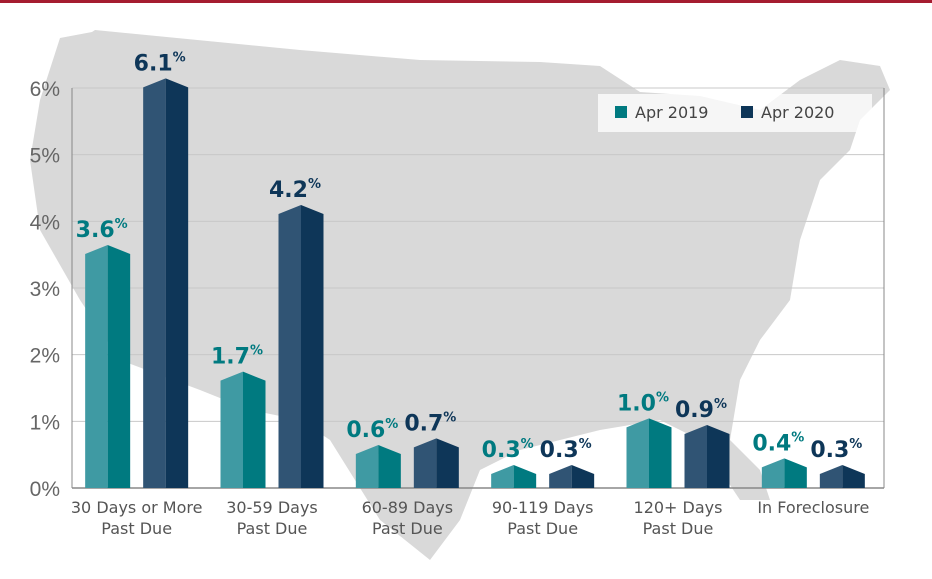  I want to click on x-tick-label: 60-89 Days, so click(408, 507).